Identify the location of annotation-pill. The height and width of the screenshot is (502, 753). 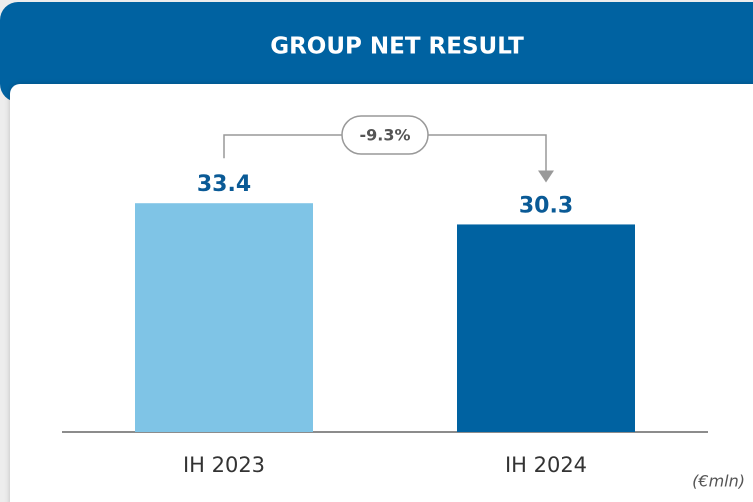
(385, 135).